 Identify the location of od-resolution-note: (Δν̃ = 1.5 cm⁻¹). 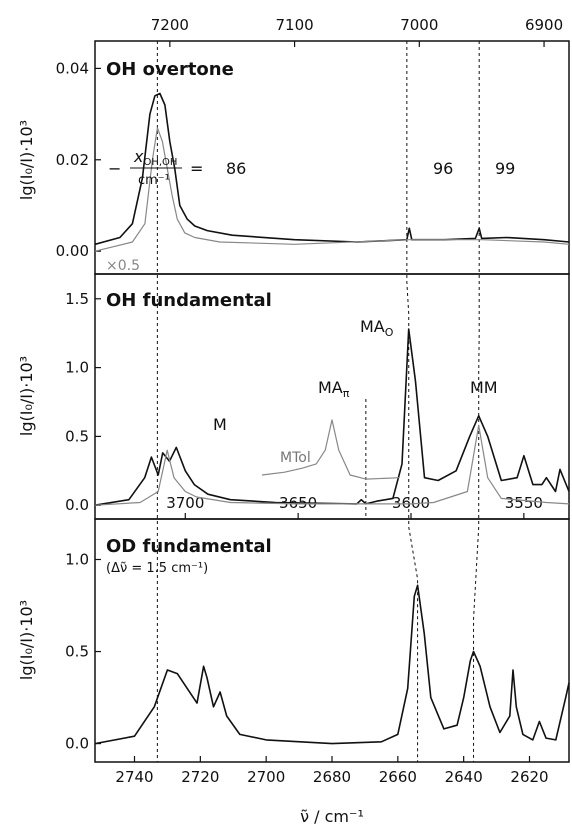
(157, 568).